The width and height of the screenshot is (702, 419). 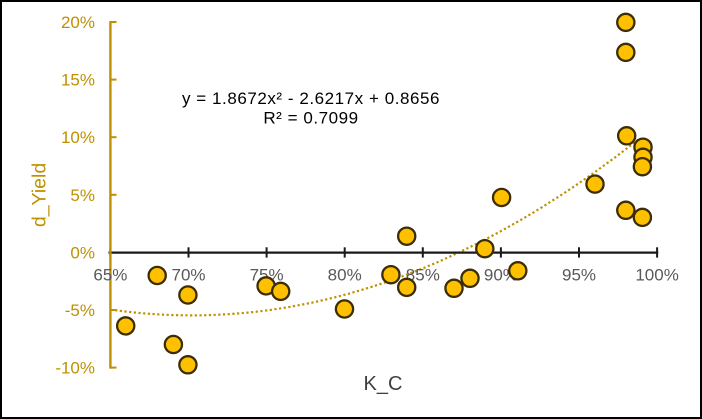 What do you see at coordinates (82, 195) in the screenshot?
I see `svg-text: 5%` at bounding box center [82, 195].